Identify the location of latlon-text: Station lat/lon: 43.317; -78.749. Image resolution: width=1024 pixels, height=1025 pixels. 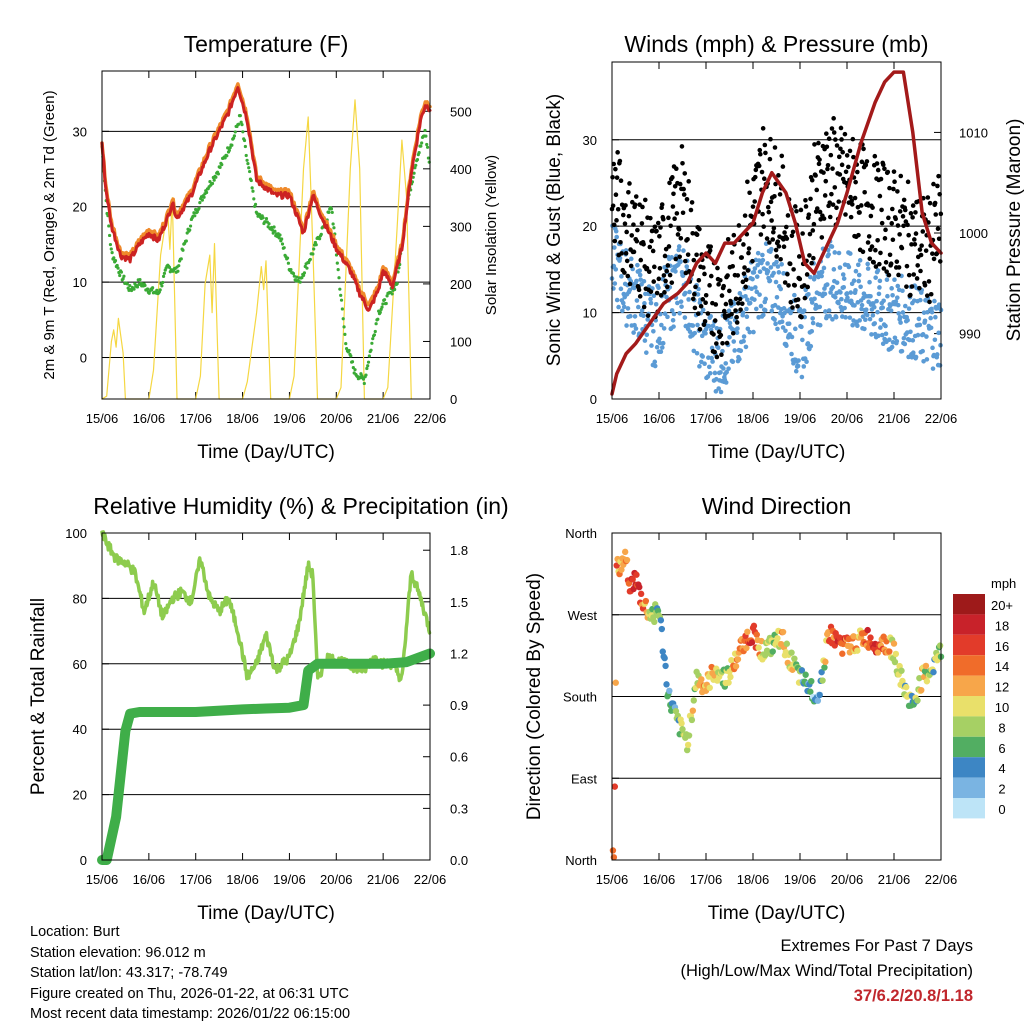
(129, 973).